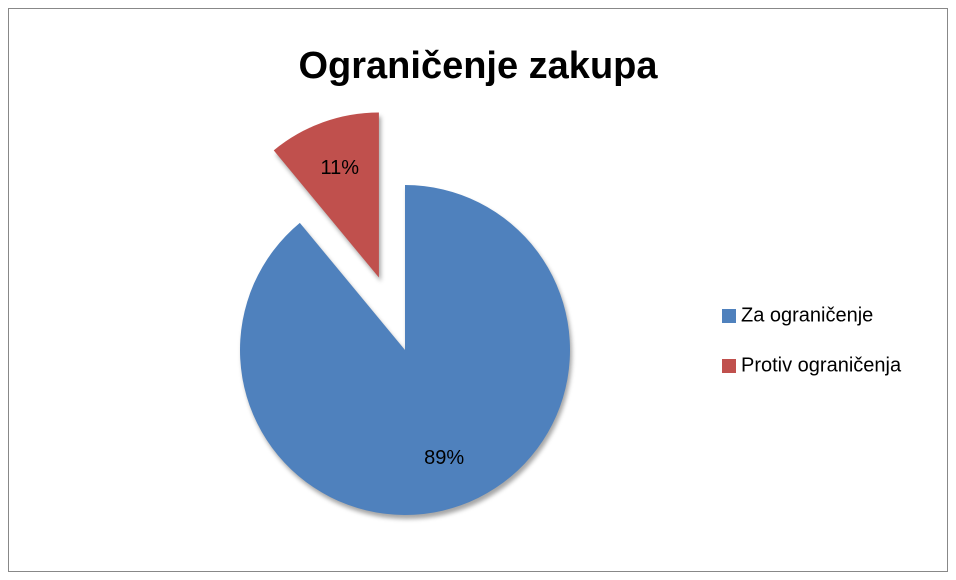 The image size is (956, 580). Describe the element at coordinates (340, 168) in the screenshot. I see `data-label: 11%` at that location.